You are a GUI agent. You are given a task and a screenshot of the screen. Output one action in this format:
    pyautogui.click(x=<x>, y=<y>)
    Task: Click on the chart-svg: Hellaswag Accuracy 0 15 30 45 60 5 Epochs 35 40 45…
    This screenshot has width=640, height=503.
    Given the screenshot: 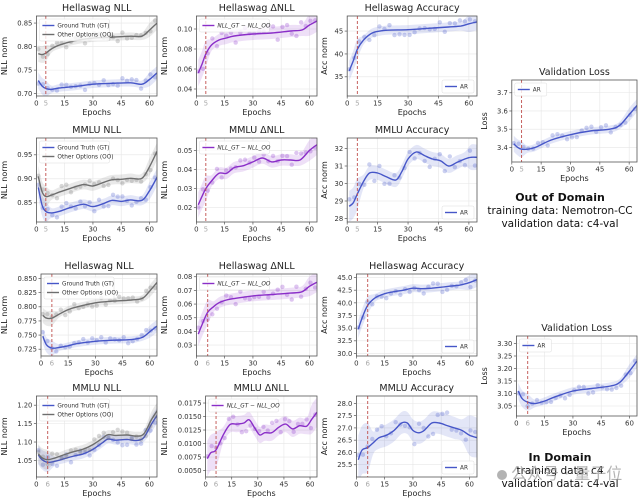 What is the action you would take?
    pyautogui.click(x=399, y=60)
    